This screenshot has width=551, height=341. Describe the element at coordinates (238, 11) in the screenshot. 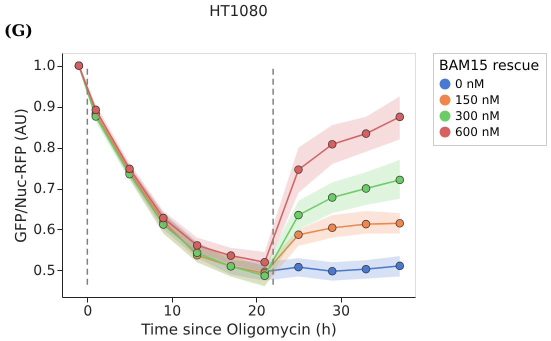

I see `chart-title: HT1080` at that location.